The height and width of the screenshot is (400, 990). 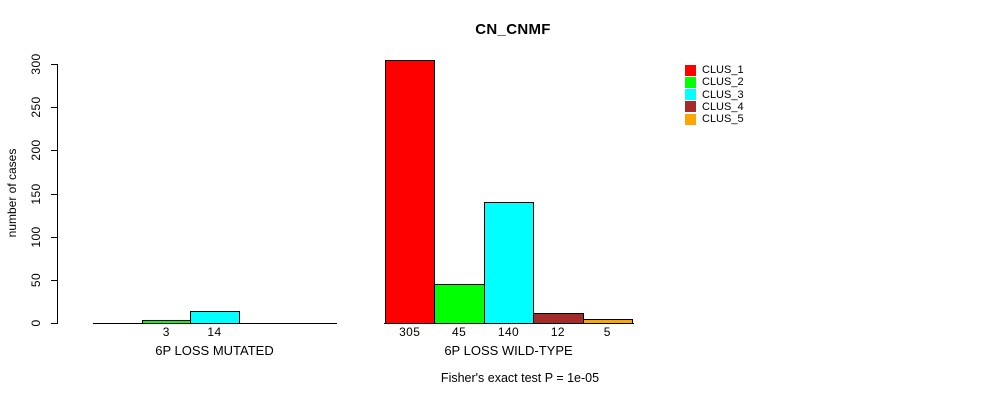 I want to click on legend: CLUS_1 CLUS_2 CLUS_3 CLUS_4 CLUS_5, so click(x=714, y=94).